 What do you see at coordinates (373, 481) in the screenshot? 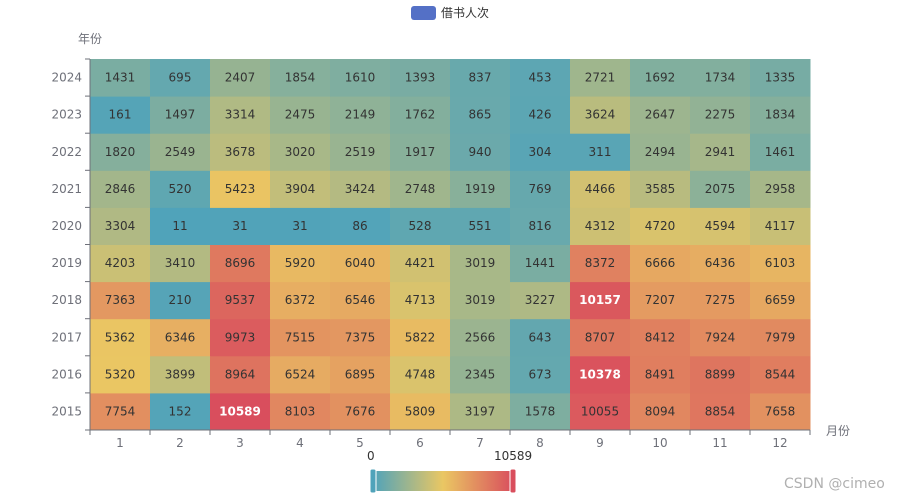
I see `visual-map-min-handle` at bounding box center [373, 481].